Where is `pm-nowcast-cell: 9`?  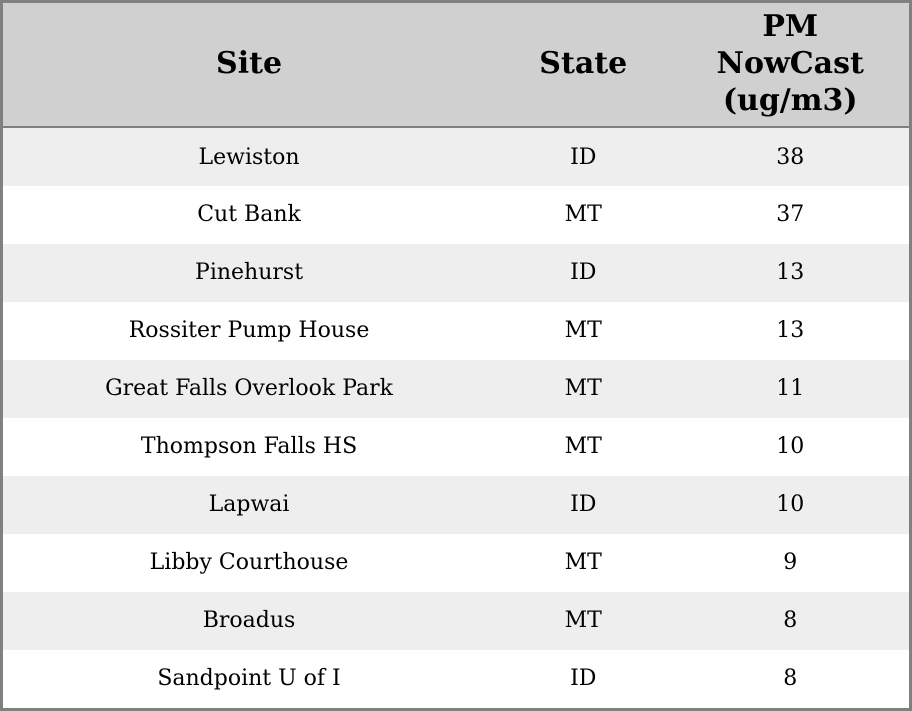
pm-nowcast-cell: 9 is located at coordinates (790, 563).